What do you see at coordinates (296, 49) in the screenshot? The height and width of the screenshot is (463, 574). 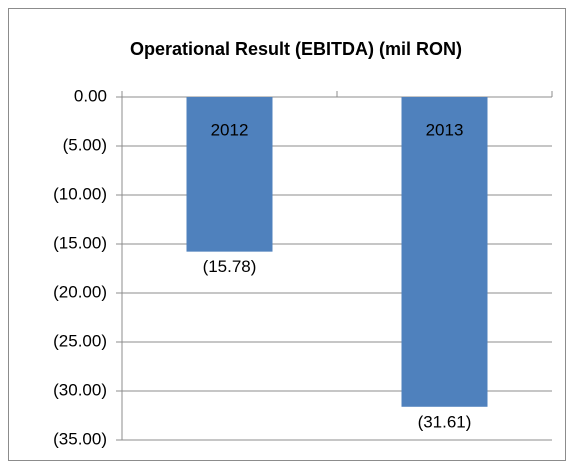 I see `chart-title: Operational Result (EBITDA) (mil RON)` at bounding box center [296, 49].